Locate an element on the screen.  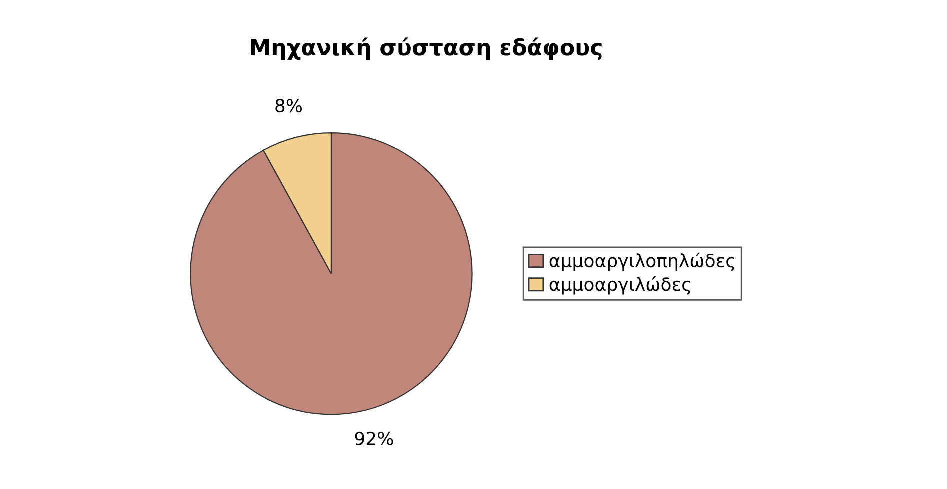
chart-title: Μηχανική σύσταση εδάφους is located at coordinates (426, 49).